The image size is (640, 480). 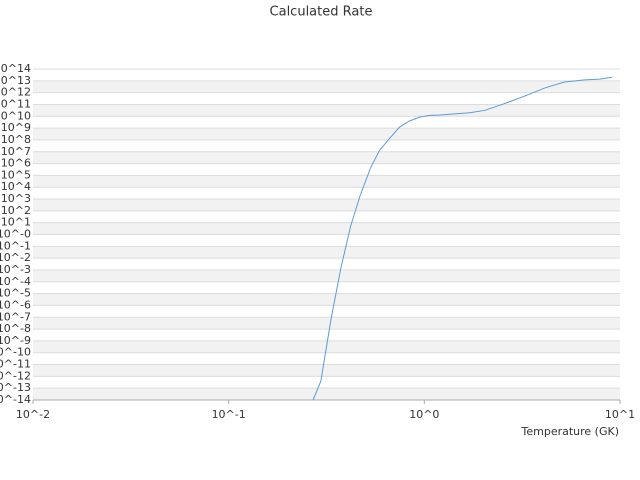 I want to click on y-tick-label: 10^-6, so click(x=15, y=304).